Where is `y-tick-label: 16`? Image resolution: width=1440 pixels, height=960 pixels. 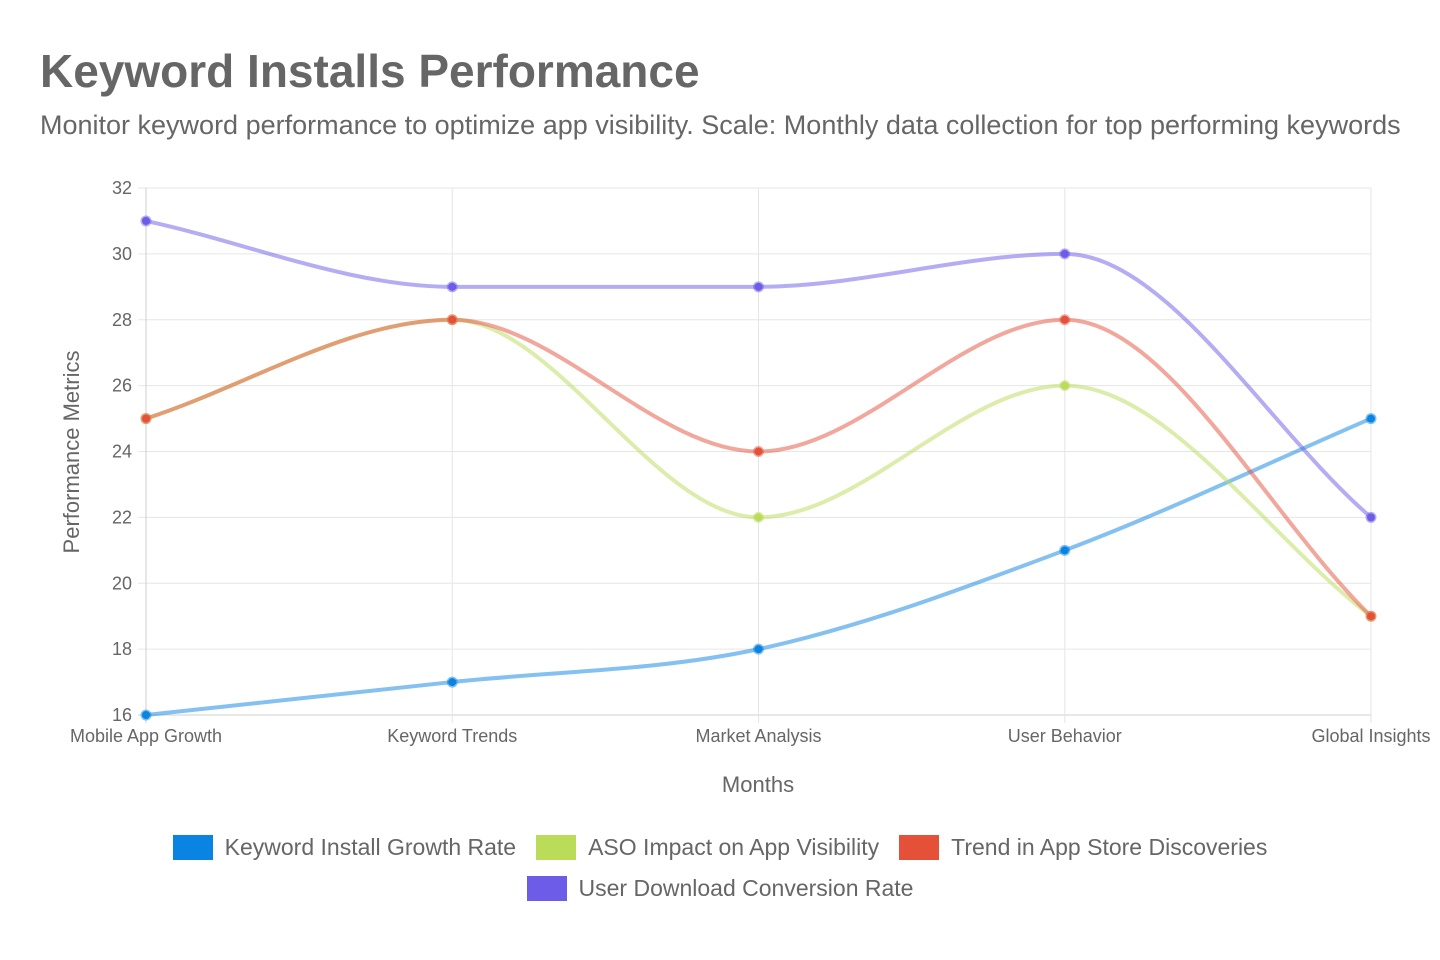 y-tick-label: 16 is located at coordinates (122, 715).